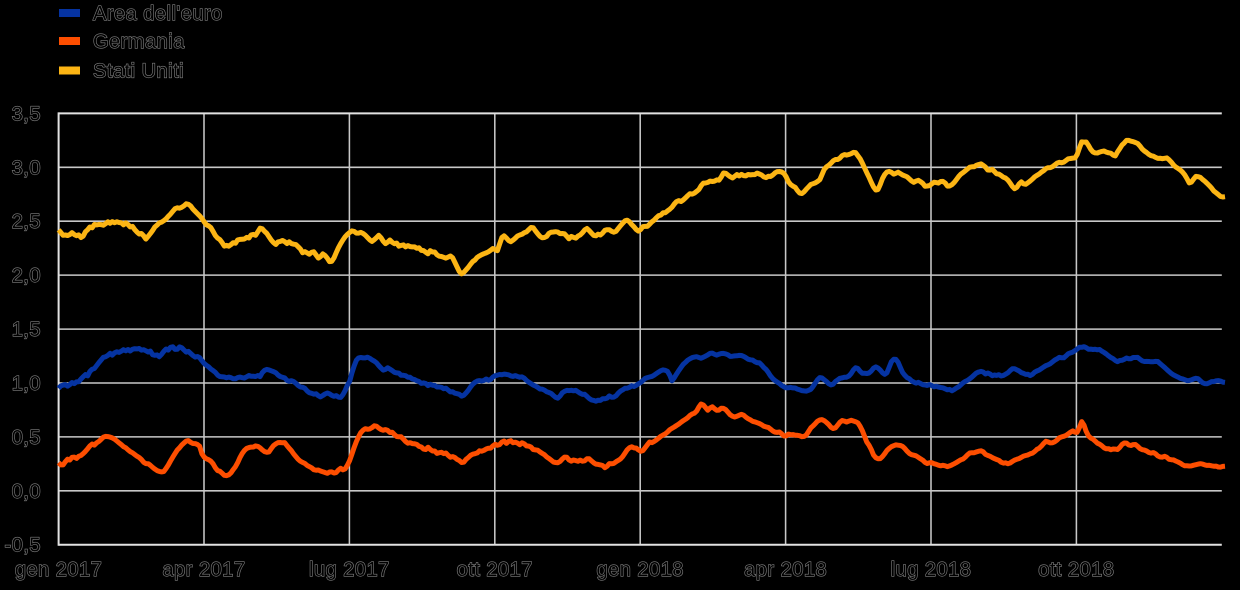 The image size is (1240, 590). I want to click on svg-text: 2,5, so click(26, 222).